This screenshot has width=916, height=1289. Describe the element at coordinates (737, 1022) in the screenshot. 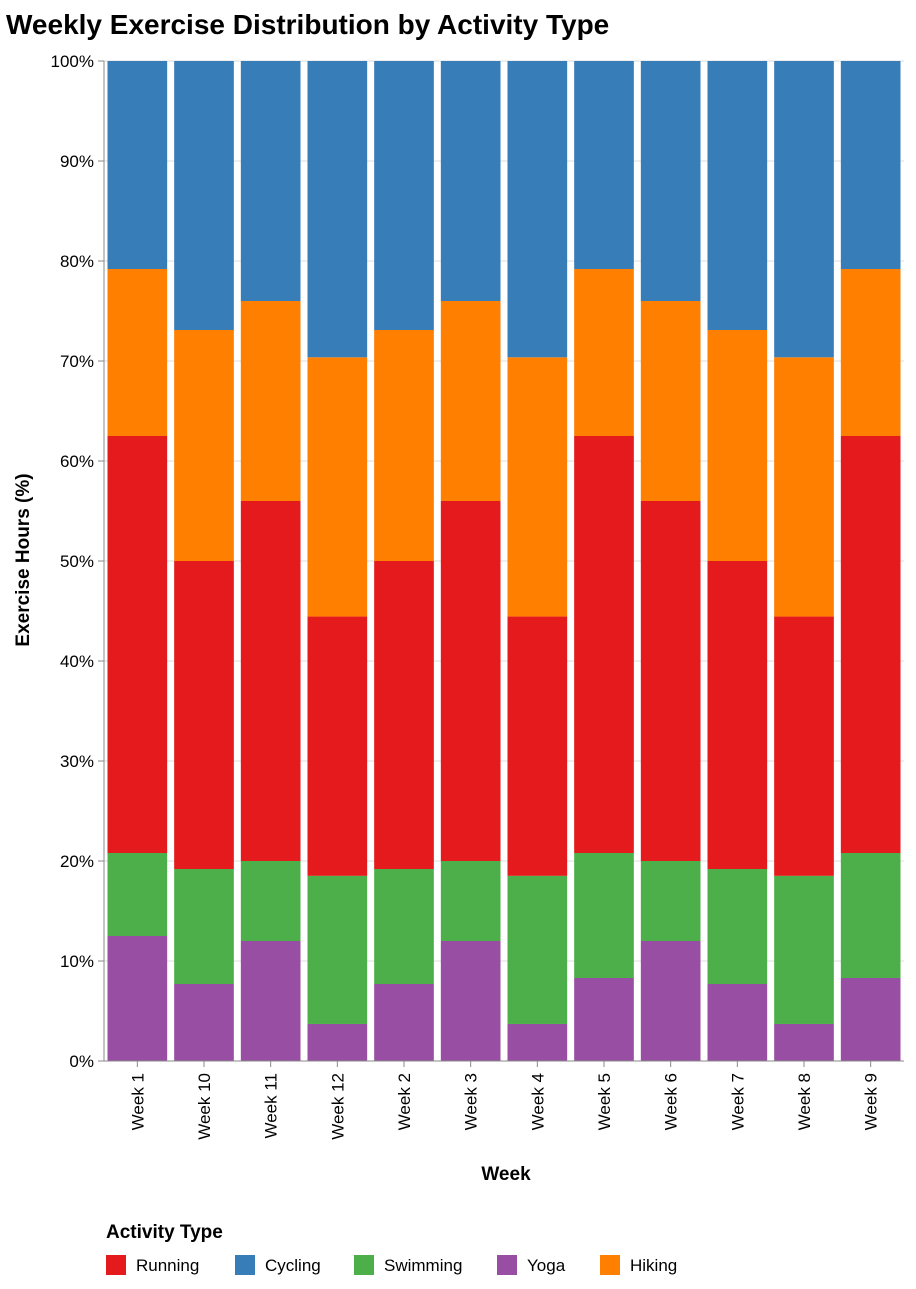

I see `bar-segment-yoga: Week 7 – Yoga: 7.7` at that location.